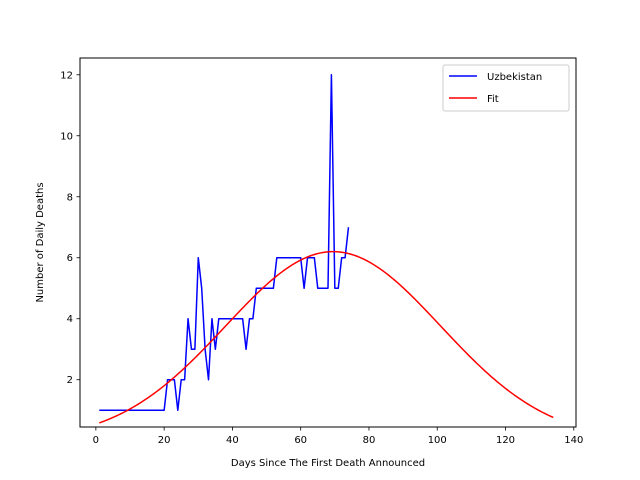 The image size is (640, 480). What do you see at coordinates (505, 440) in the screenshot?
I see `x-tick-label: 120` at bounding box center [505, 440].